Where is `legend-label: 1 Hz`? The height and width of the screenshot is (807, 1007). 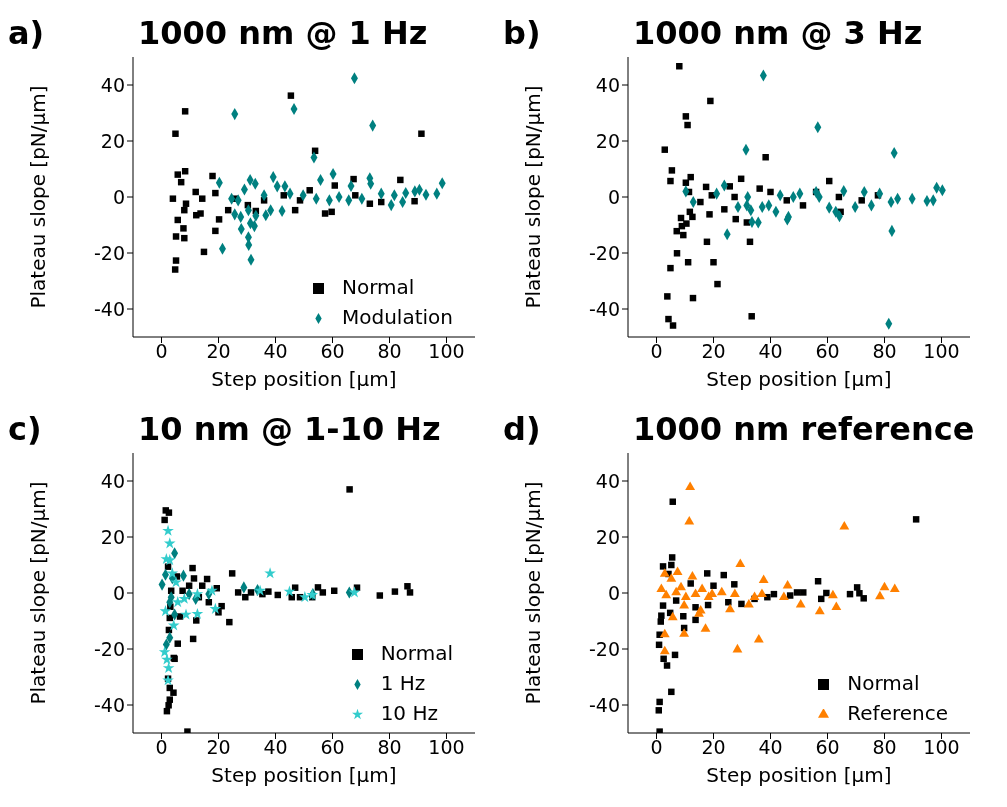 legend-label: 1 Hz is located at coordinates (403, 683).